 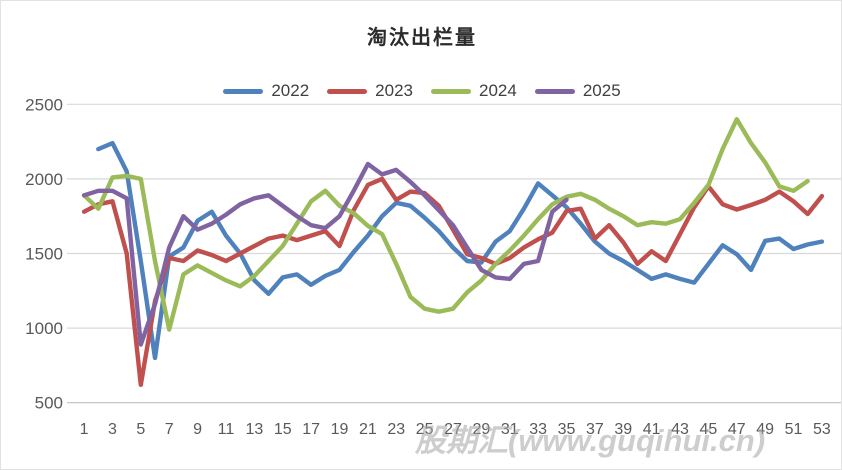 What do you see at coordinates (311, 429) in the screenshot?
I see `x-tick-label: 17` at bounding box center [311, 429].